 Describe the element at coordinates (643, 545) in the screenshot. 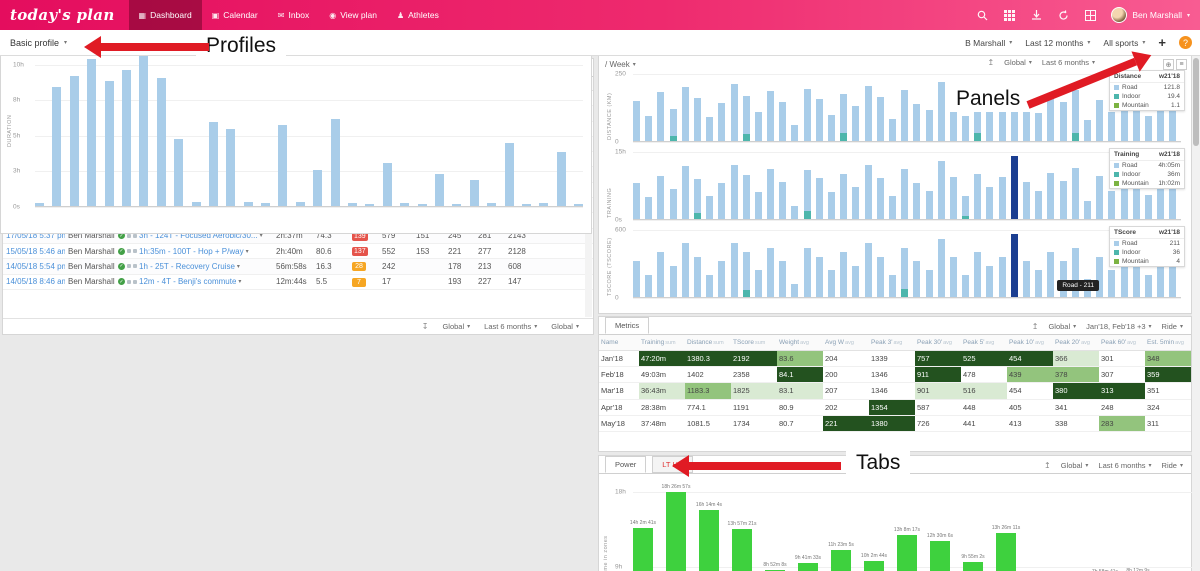

I see `power-bar: 14h 2m 41s` at that location.